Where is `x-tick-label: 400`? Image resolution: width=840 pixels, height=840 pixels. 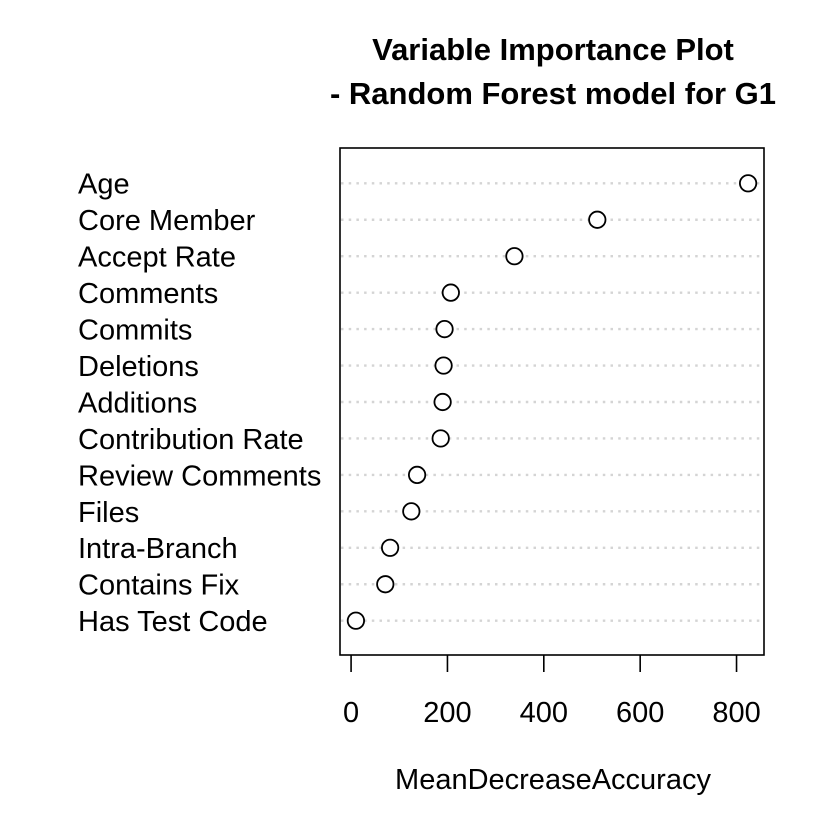 x-tick-label: 400 is located at coordinates (544, 713).